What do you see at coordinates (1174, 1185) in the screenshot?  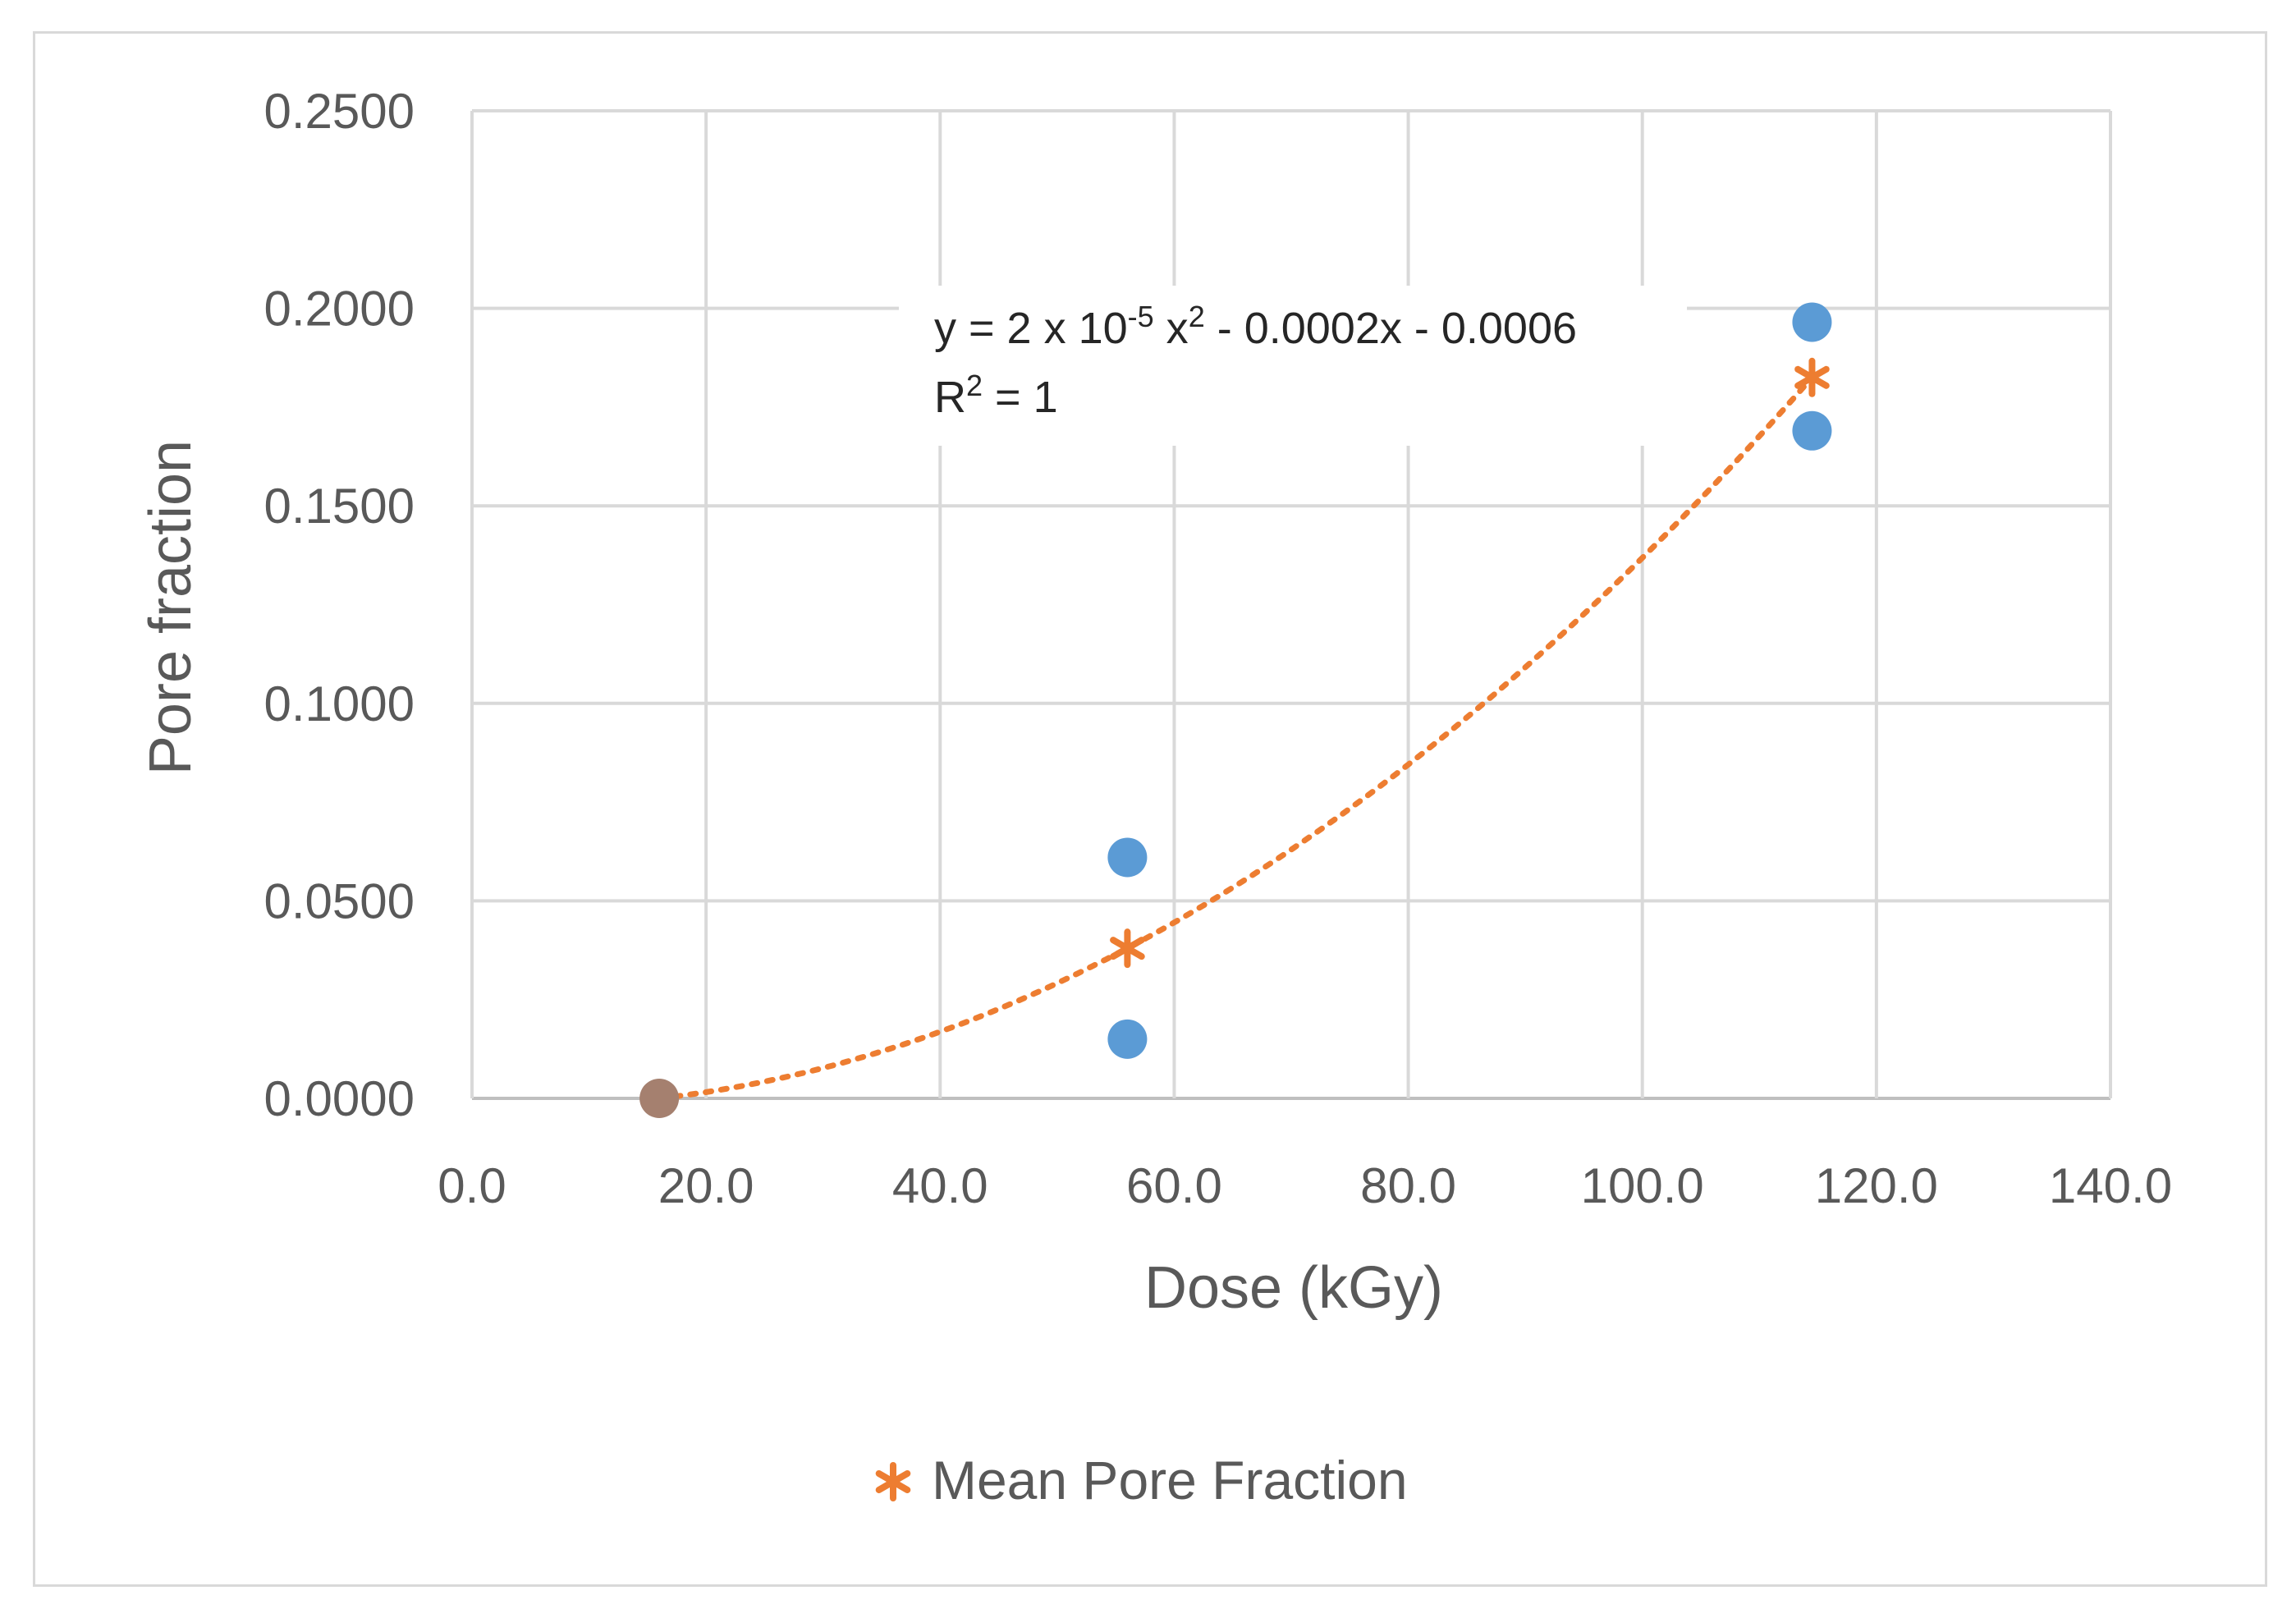 I see `x-tick-label: 60.0` at bounding box center [1174, 1185].